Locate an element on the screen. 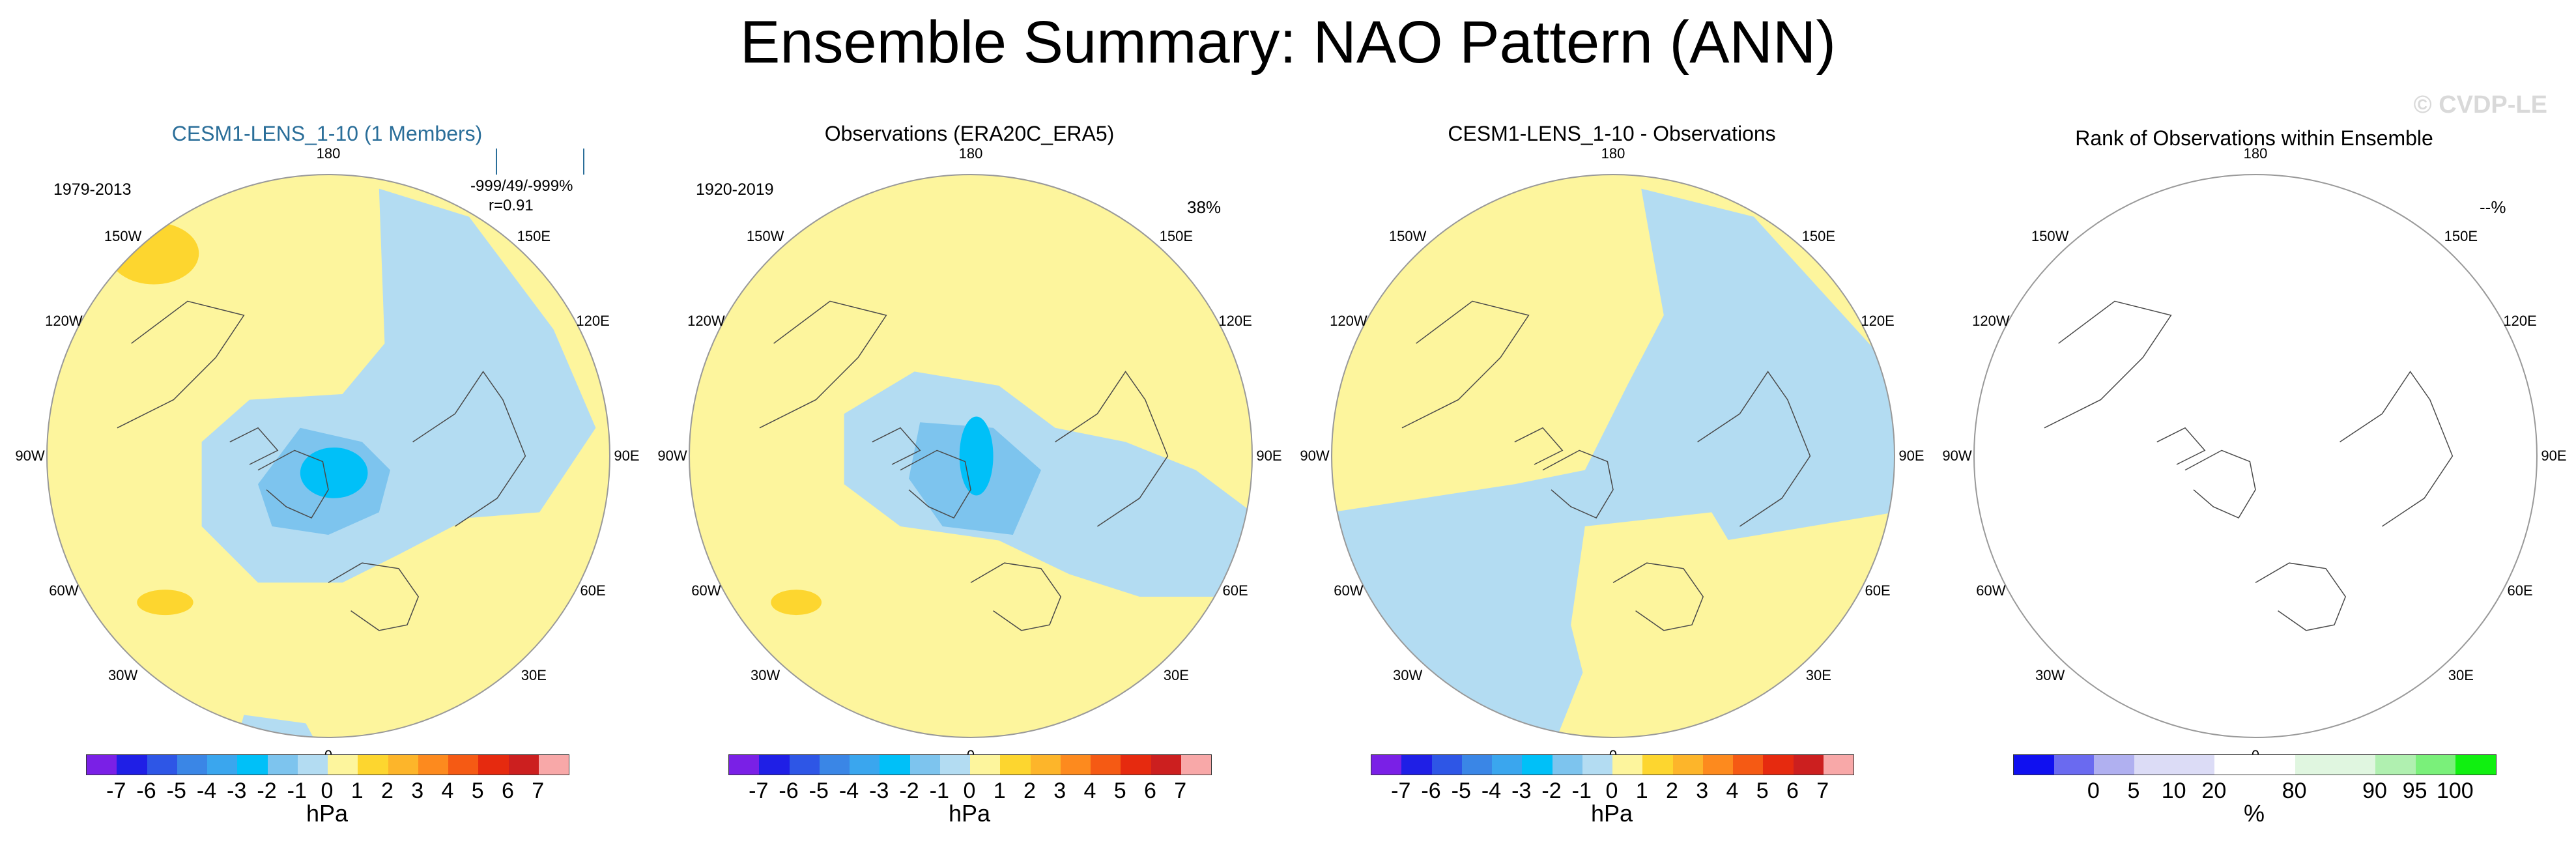 Image resolution: width=2576 pixels, height=841 pixels. colorbar-4-units: % is located at coordinates (2254, 814).